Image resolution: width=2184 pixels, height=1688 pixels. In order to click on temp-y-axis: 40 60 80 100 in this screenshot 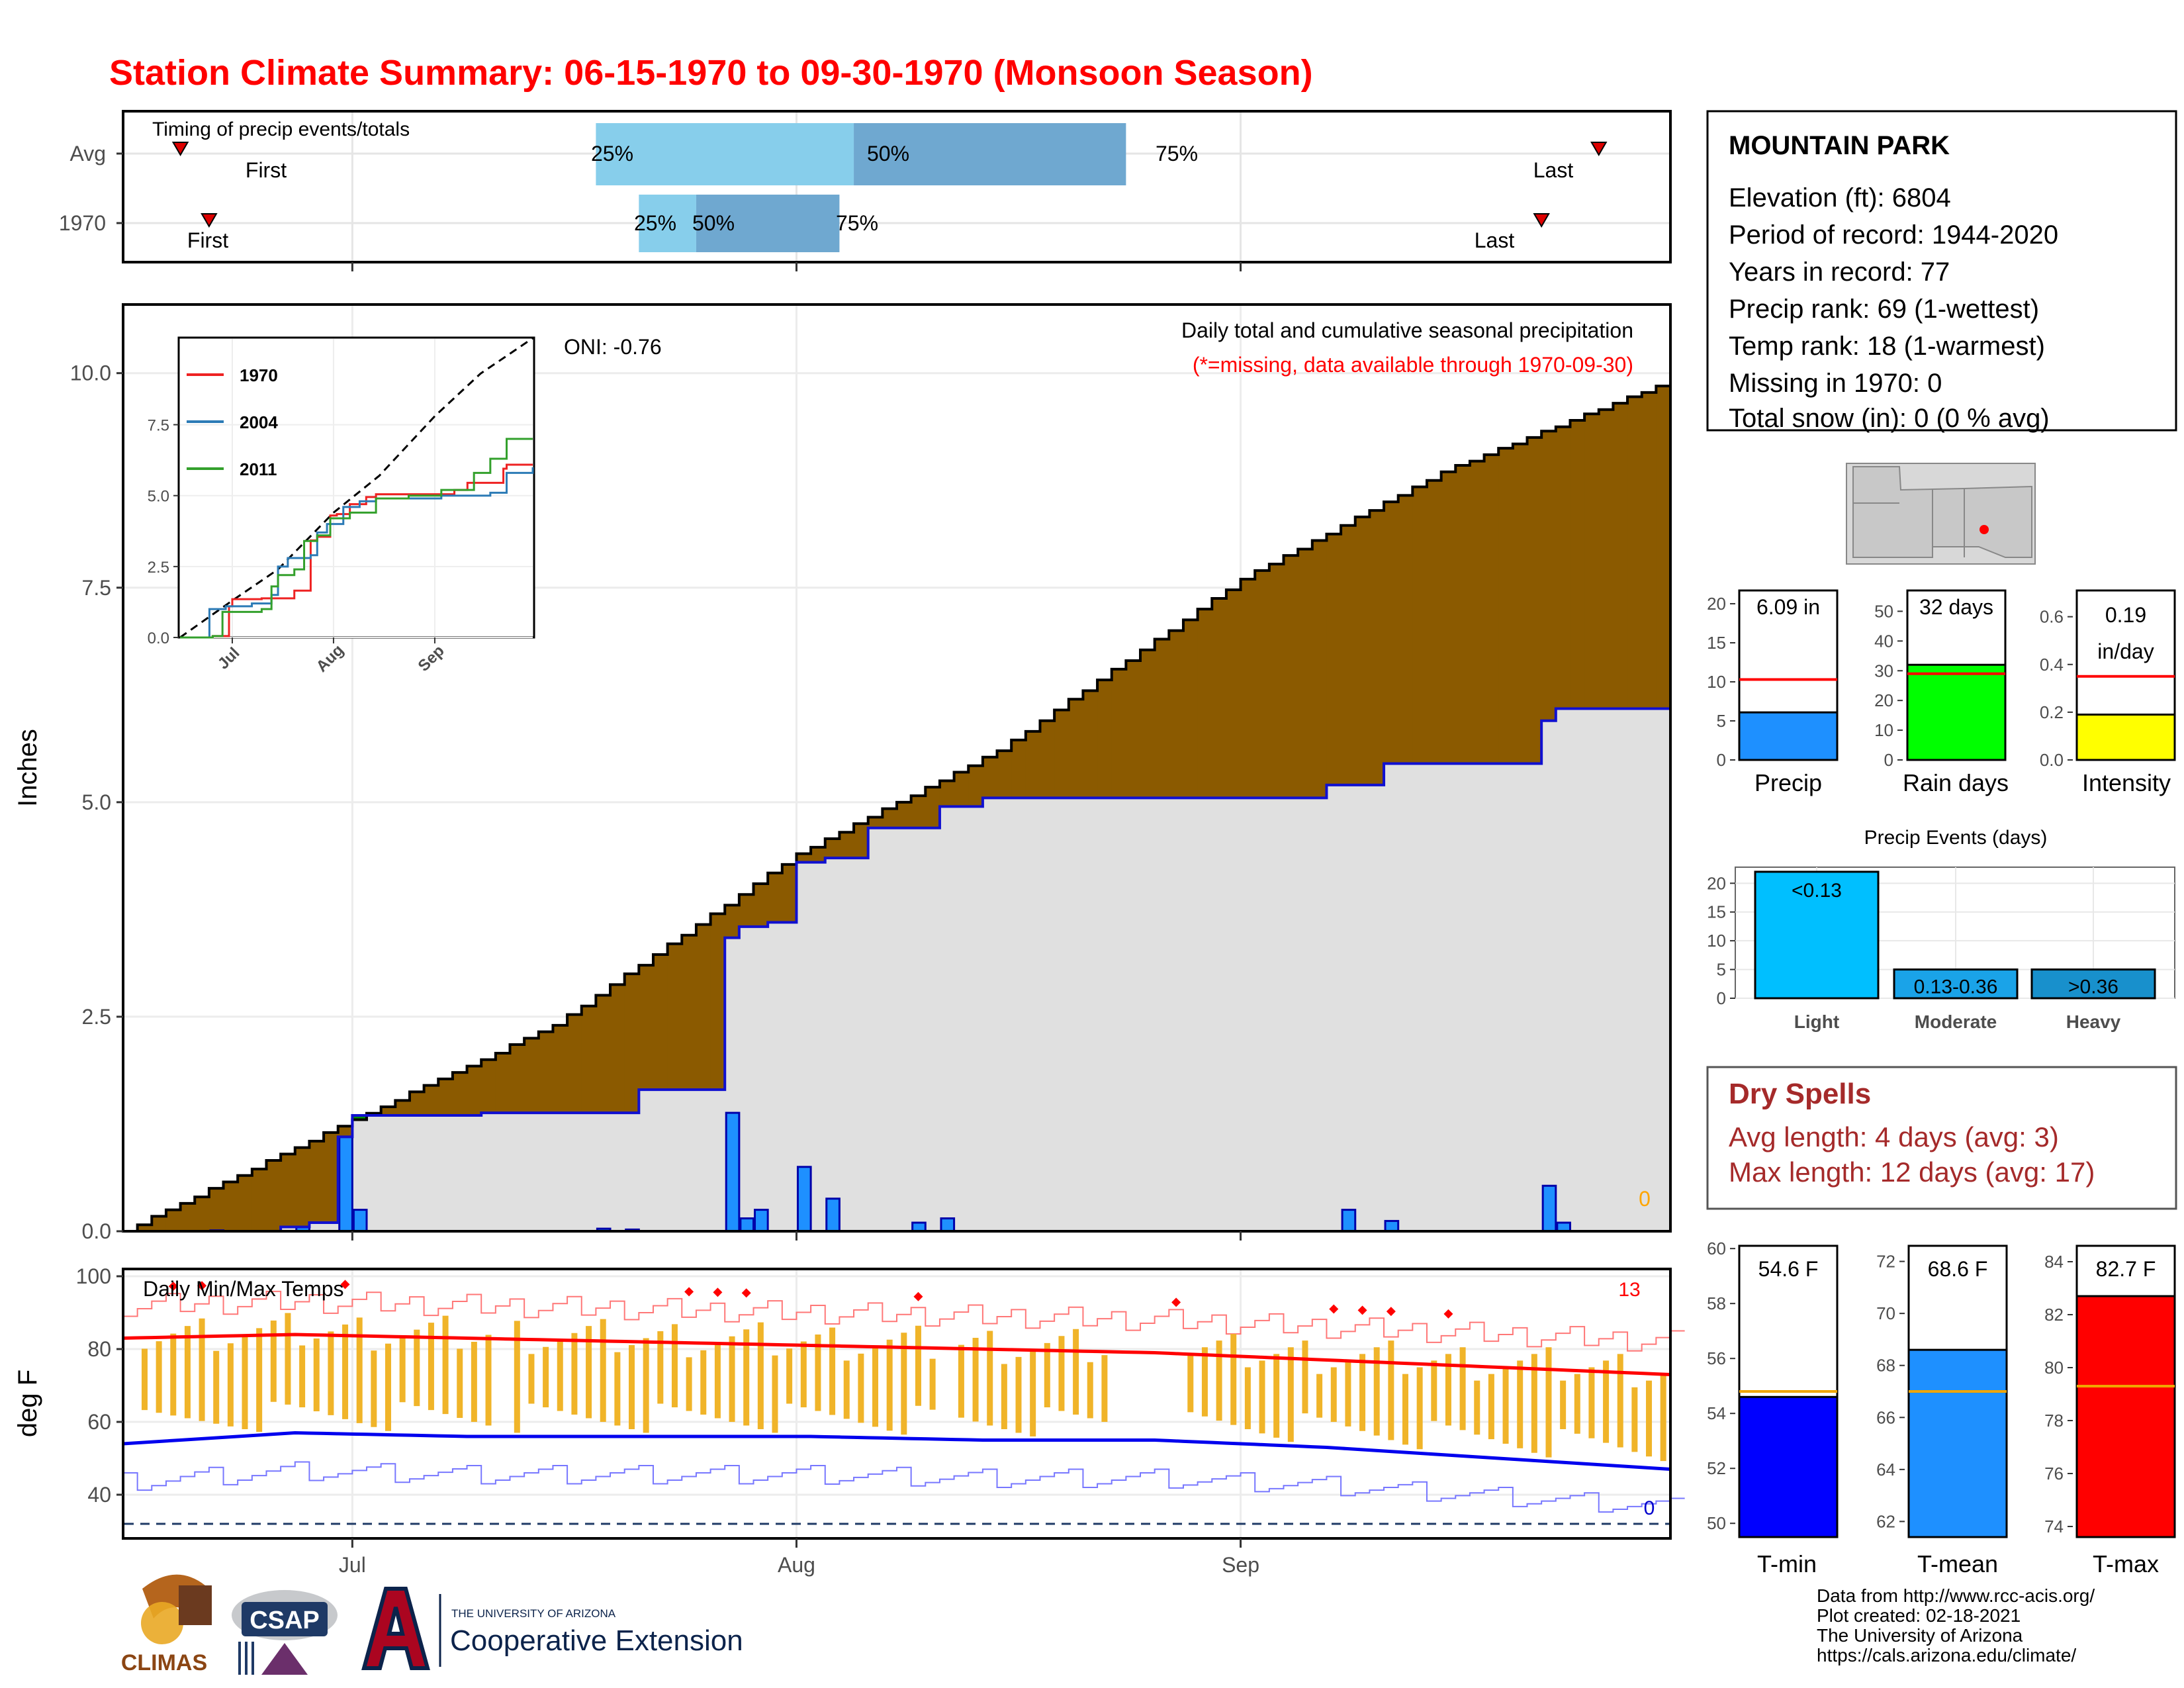, I will do `click(100, 1385)`.